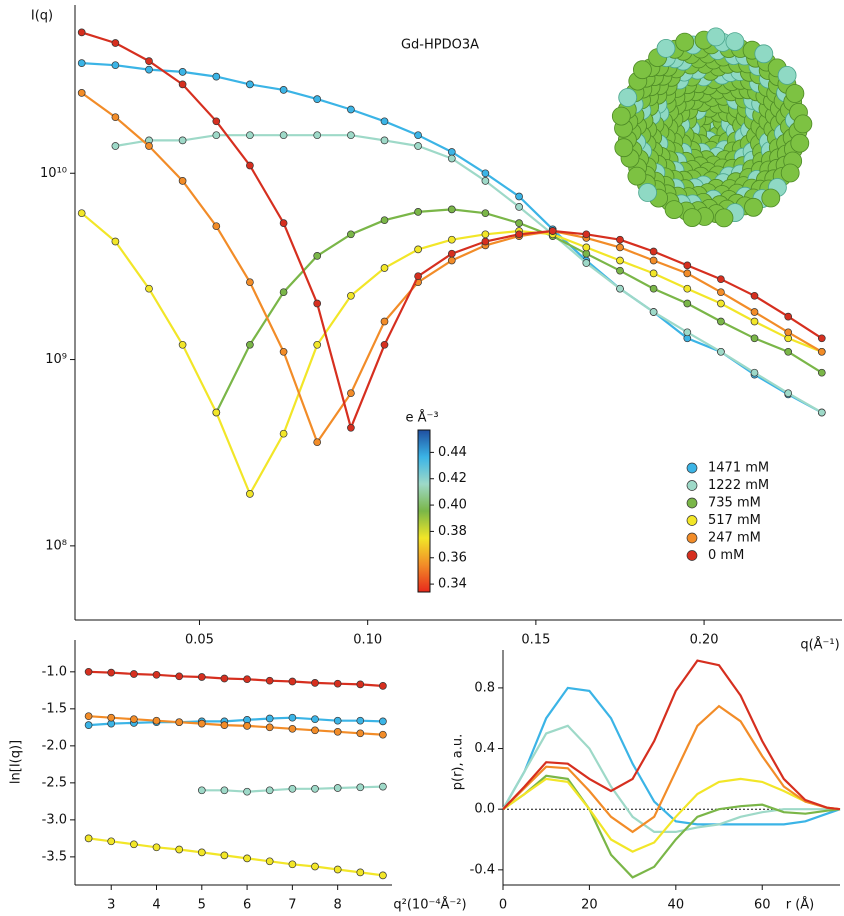  What do you see at coordinates (53, 173) in the screenshot?
I see `y-tick-label: 10¹⁰` at bounding box center [53, 173].